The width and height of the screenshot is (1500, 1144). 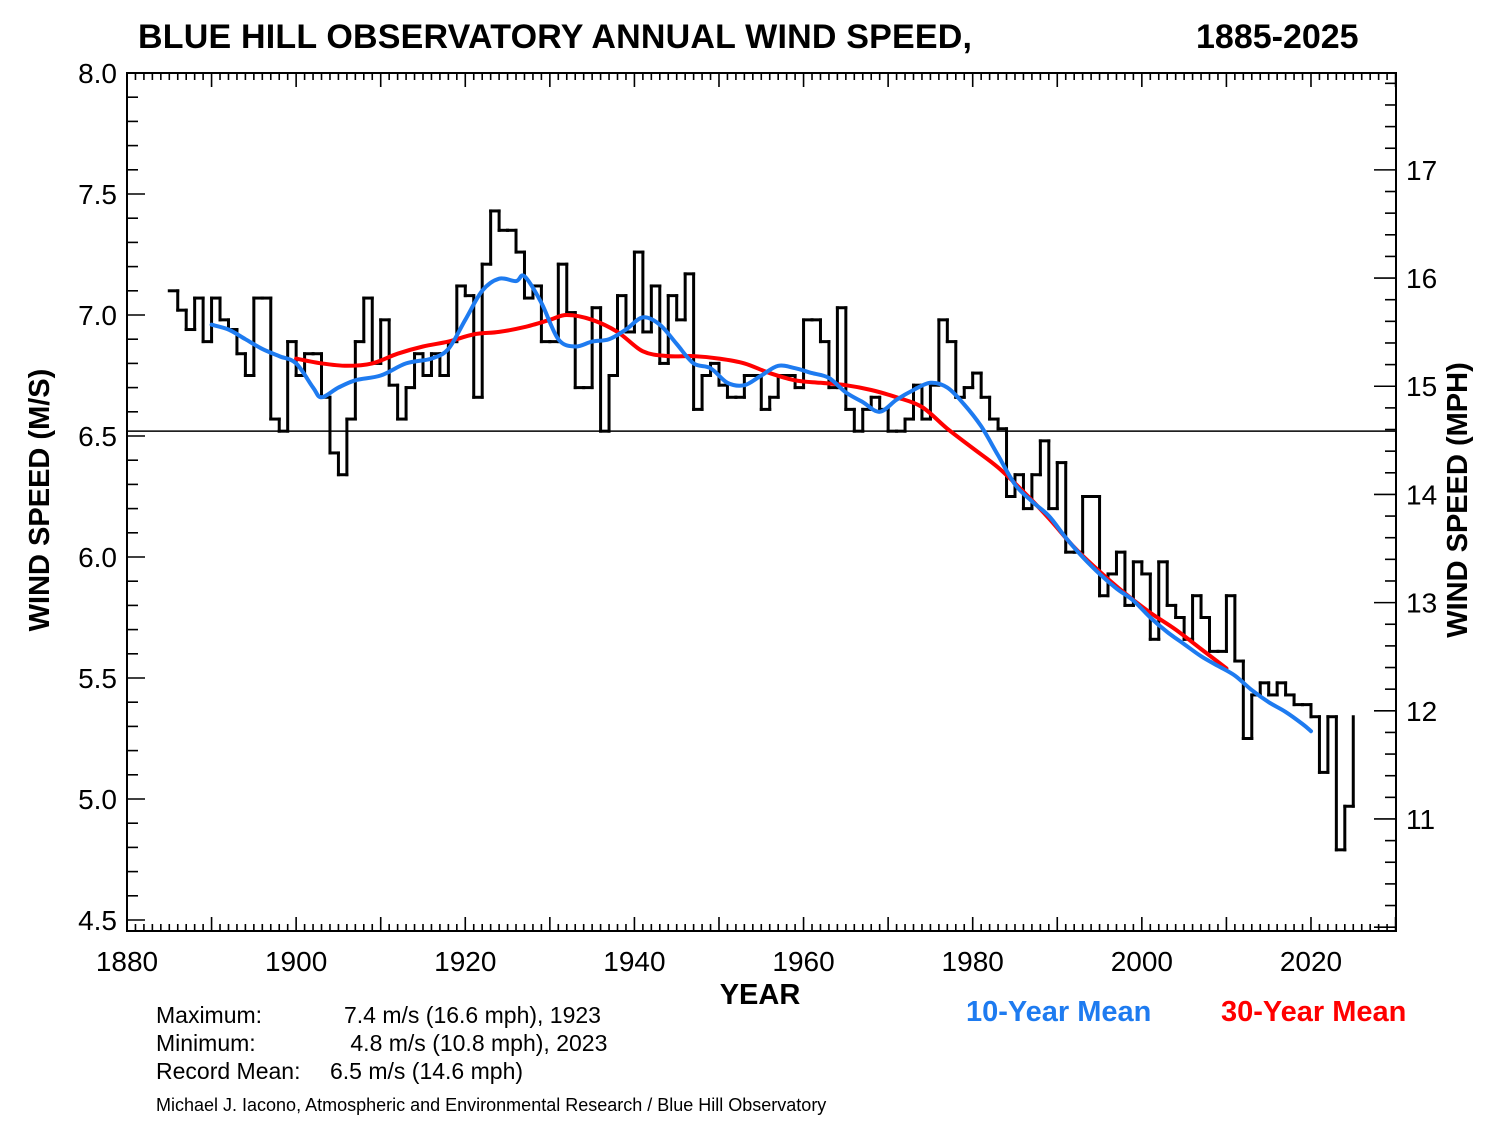 What do you see at coordinates (206, 1043) in the screenshot?
I see `stat-minimum-label: Minimum:` at bounding box center [206, 1043].